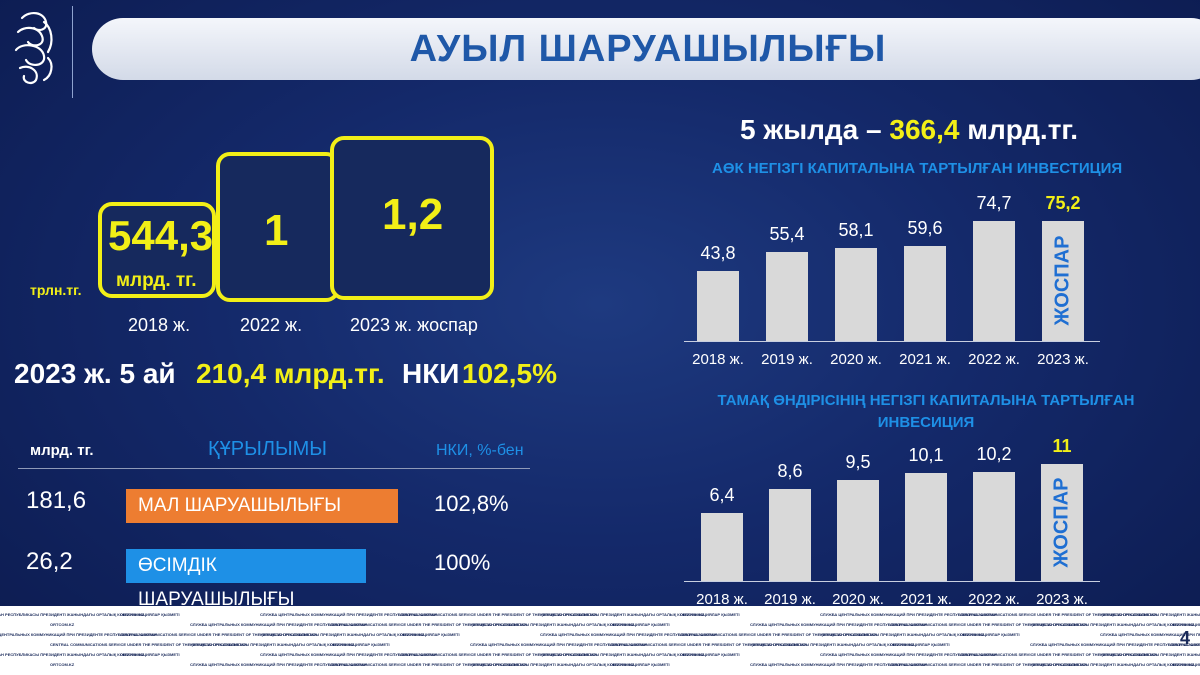 Image resolution: width=1200 pixels, height=675 pixels. I want to click on data-label: 6,4, so click(722, 495).